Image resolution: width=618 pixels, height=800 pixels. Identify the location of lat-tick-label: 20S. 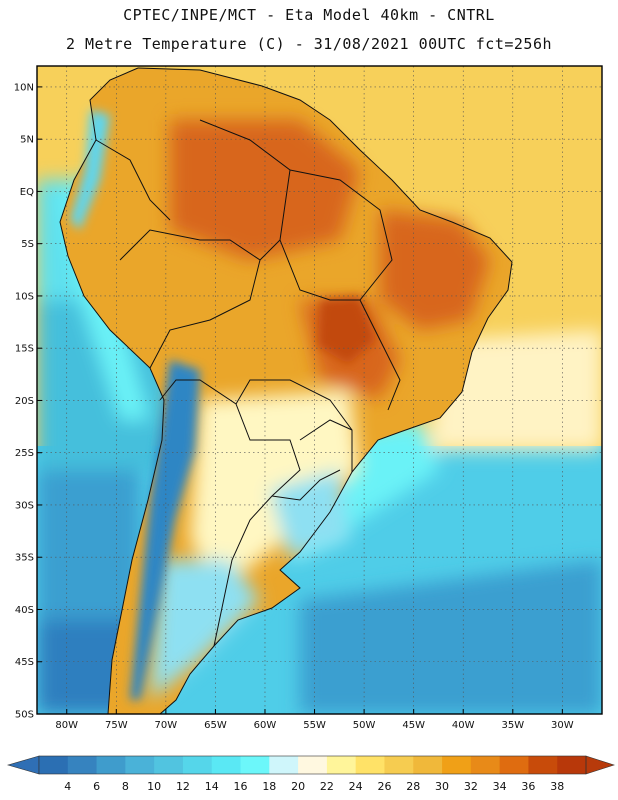
(24, 401).